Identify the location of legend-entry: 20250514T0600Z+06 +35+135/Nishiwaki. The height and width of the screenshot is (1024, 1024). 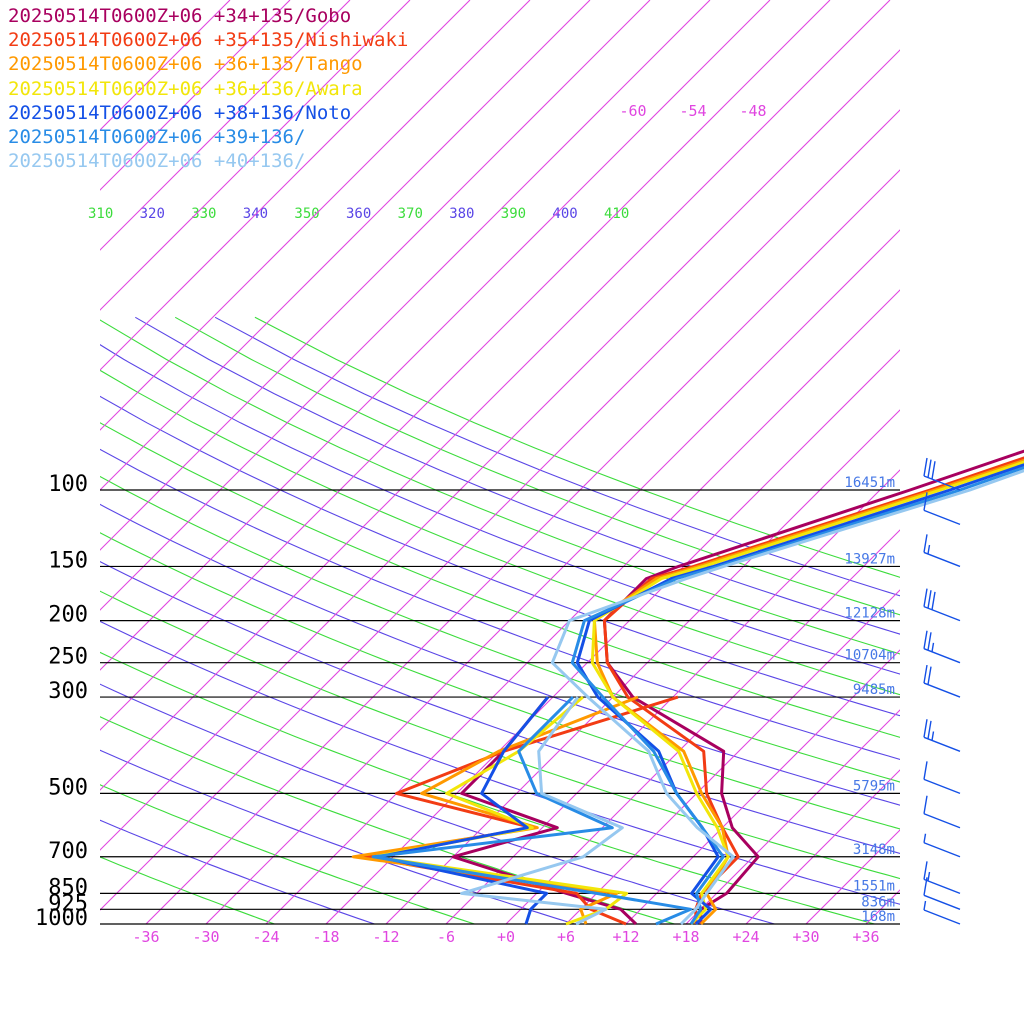
(208, 40).